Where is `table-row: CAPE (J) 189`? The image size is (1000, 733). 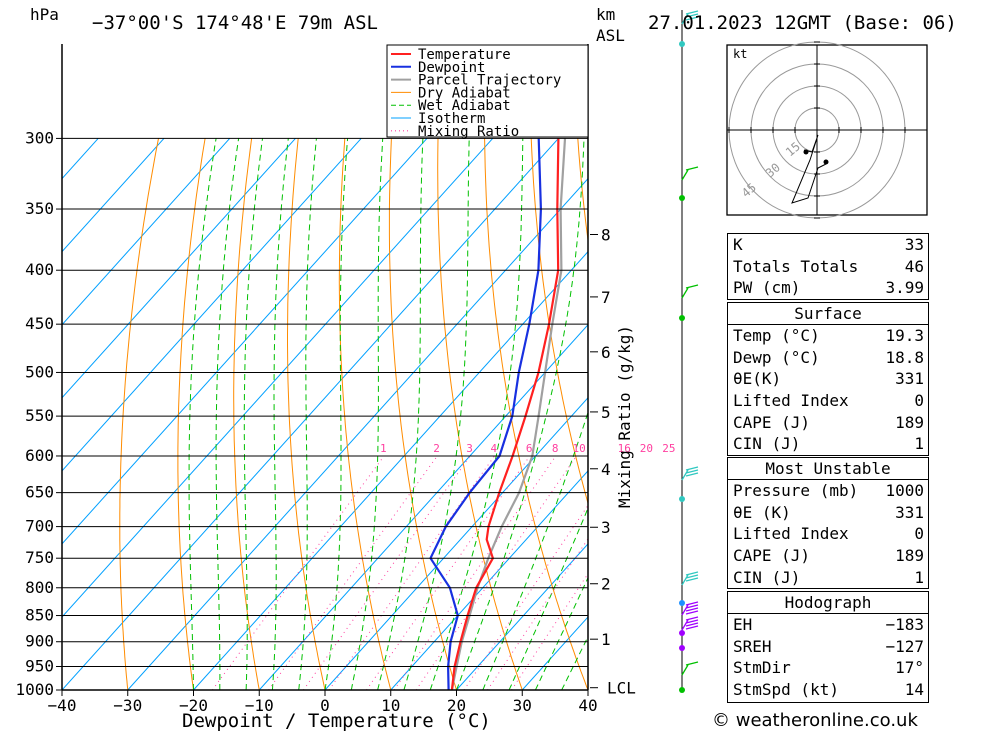 table-row: CAPE (J) 189 is located at coordinates (828, 423).